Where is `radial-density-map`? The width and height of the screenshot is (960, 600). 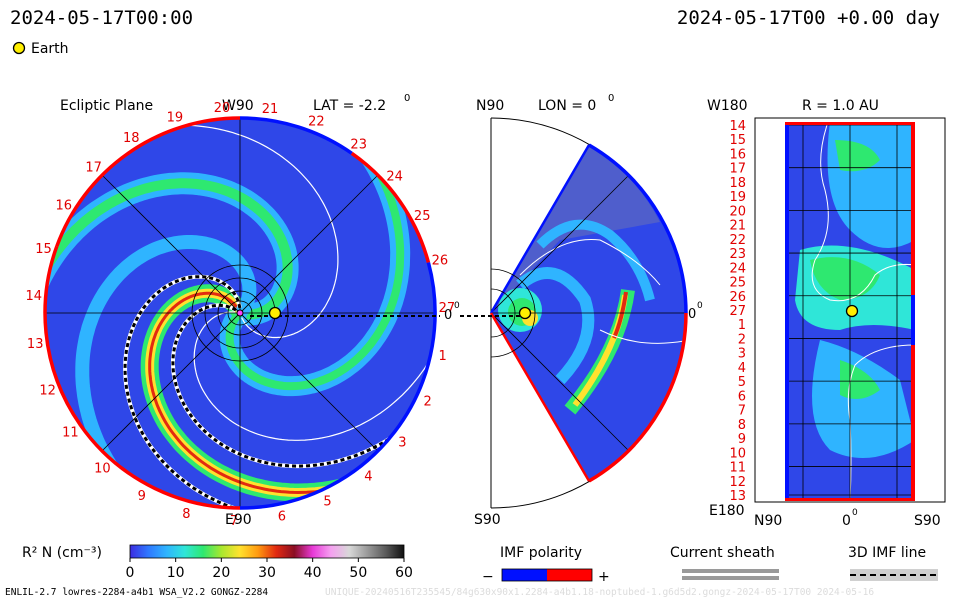
radial-density-map is located at coordinates (850, 311).